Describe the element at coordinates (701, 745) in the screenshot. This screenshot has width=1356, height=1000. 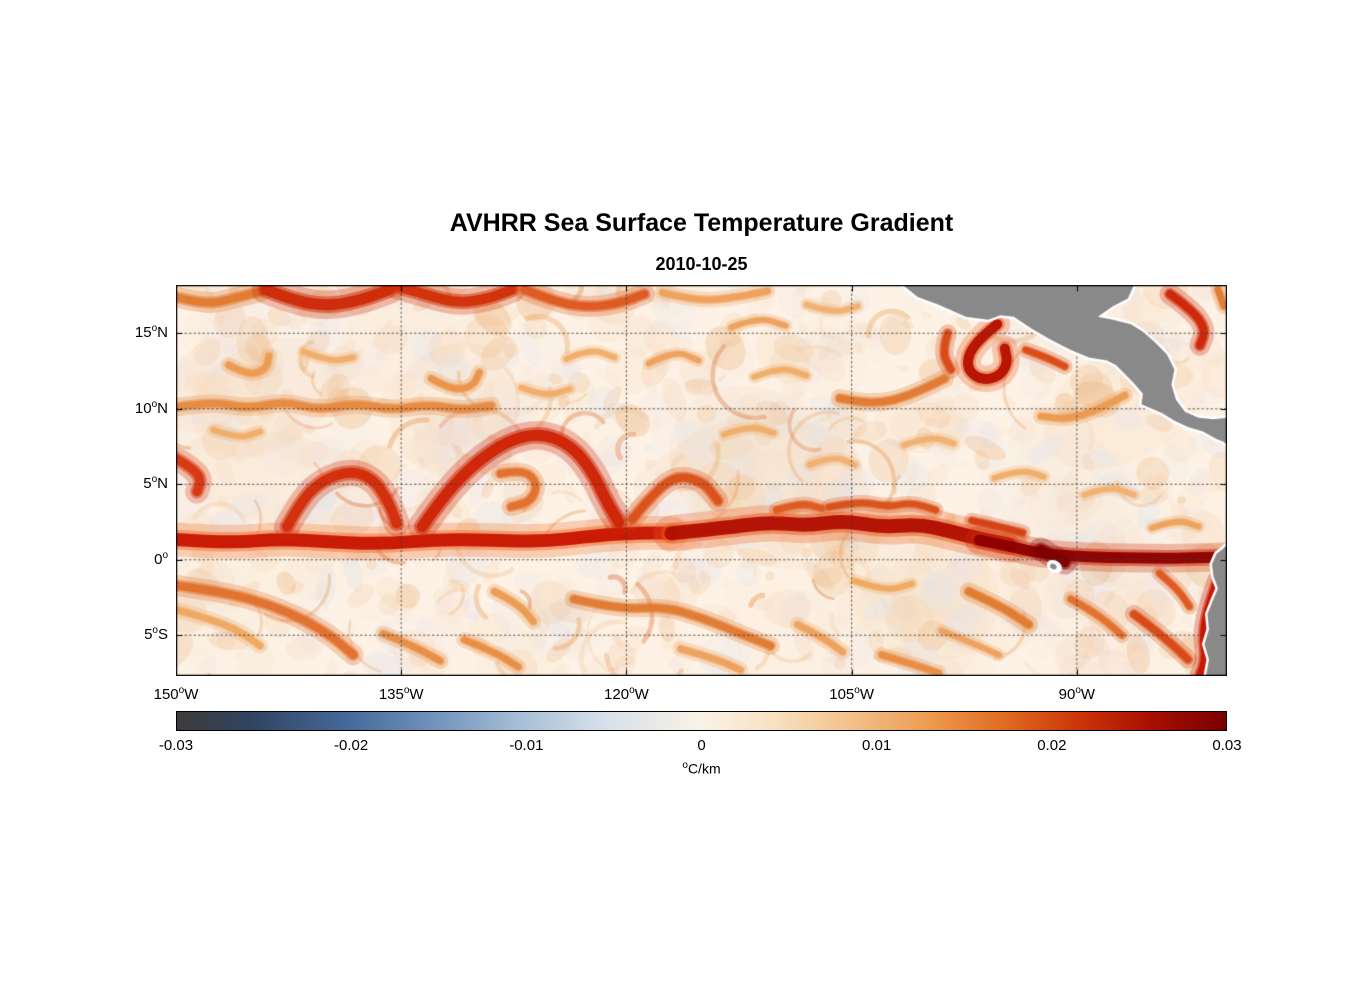
I see `colorbar-tick-label: 0` at that location.